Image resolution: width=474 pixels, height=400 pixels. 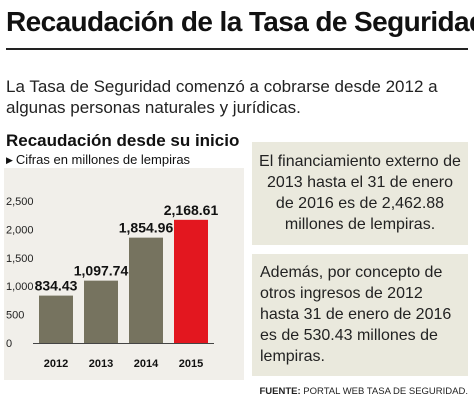 What do you see at coordinates (385, 391) in the screenshot?
I see `source-text: PORTAL WEB TASA DE SEGURIDAD.` at bounding box center [385, 391].